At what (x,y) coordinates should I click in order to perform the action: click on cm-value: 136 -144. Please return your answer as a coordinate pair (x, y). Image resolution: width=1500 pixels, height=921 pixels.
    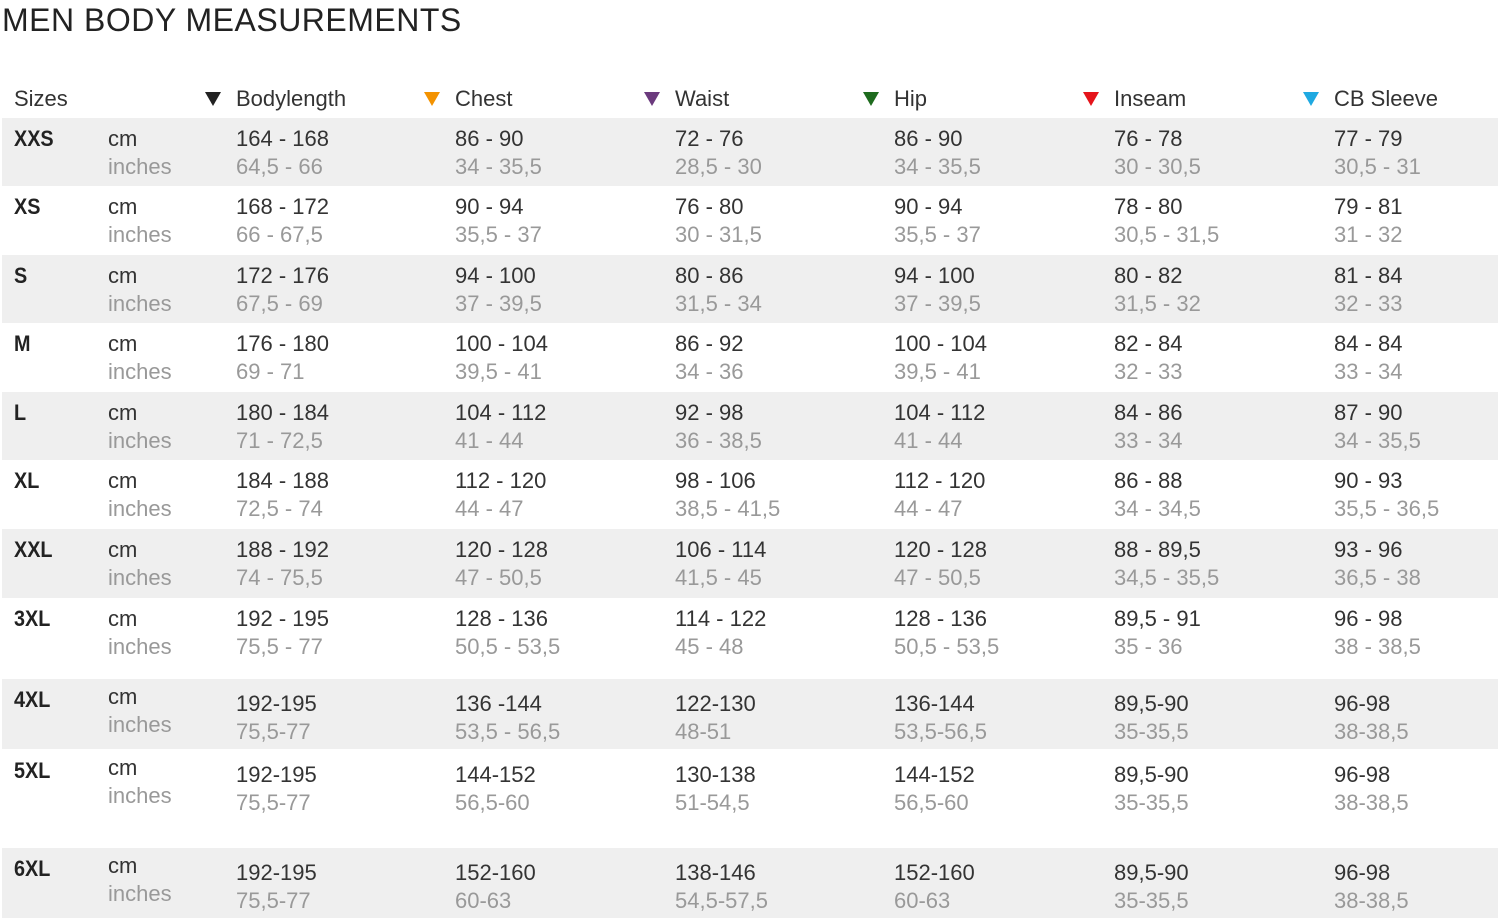
    Looking at the image, I should click on (498, 703).